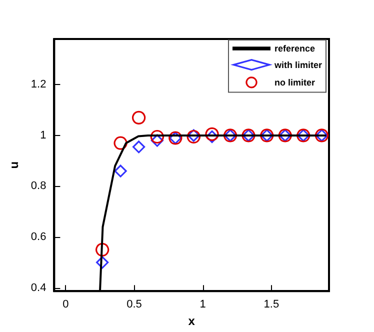  I want to click on x-tick-label: 0, so click(65, 304).